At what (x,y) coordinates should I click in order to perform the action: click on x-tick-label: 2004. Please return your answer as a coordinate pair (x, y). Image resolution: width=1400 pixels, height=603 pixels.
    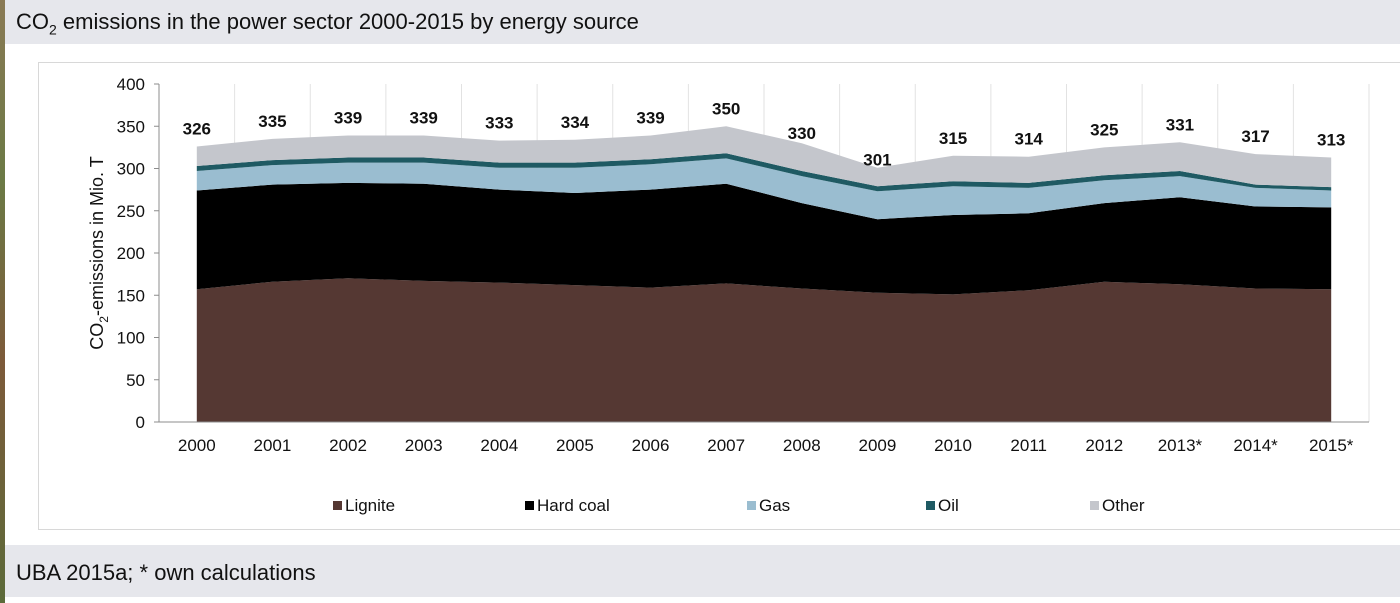
    Looking at the image, I should click on (499, 445).